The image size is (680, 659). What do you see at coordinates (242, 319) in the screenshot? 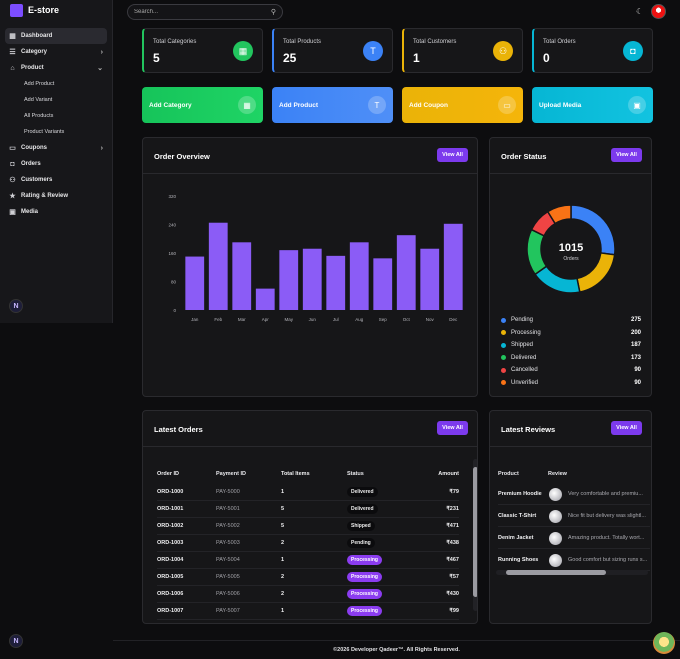
I see `x-tick-label: Mar` at bounding box center [242, 319].